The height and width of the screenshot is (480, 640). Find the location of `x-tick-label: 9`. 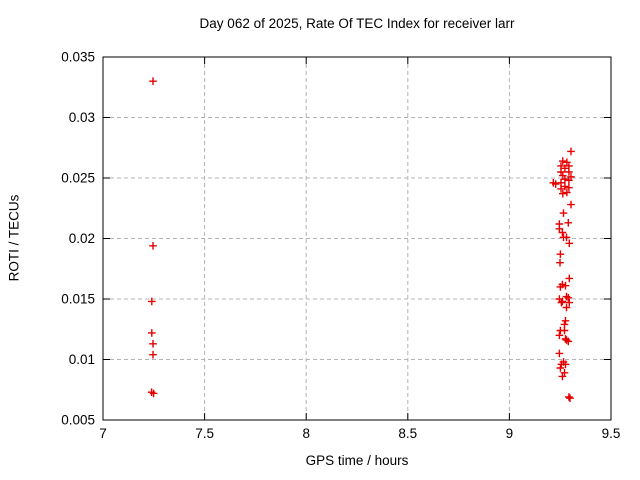

x-tick-label: 9 is located at coordinates (510, 433).